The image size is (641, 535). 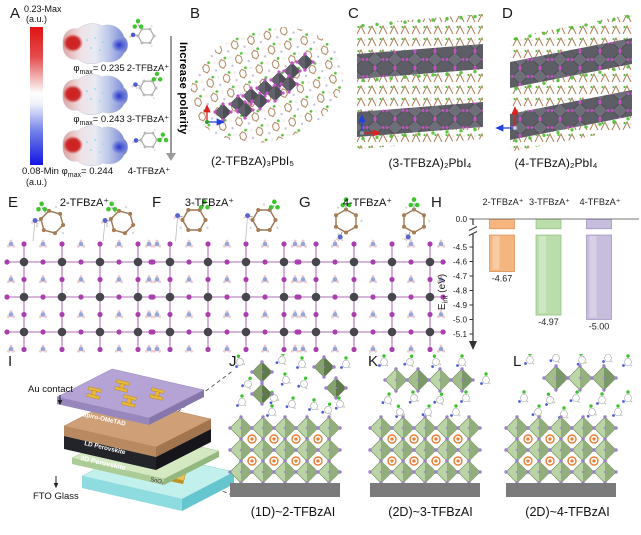 I want to click on panel-letter-a: A, so click(x=15, y=13).